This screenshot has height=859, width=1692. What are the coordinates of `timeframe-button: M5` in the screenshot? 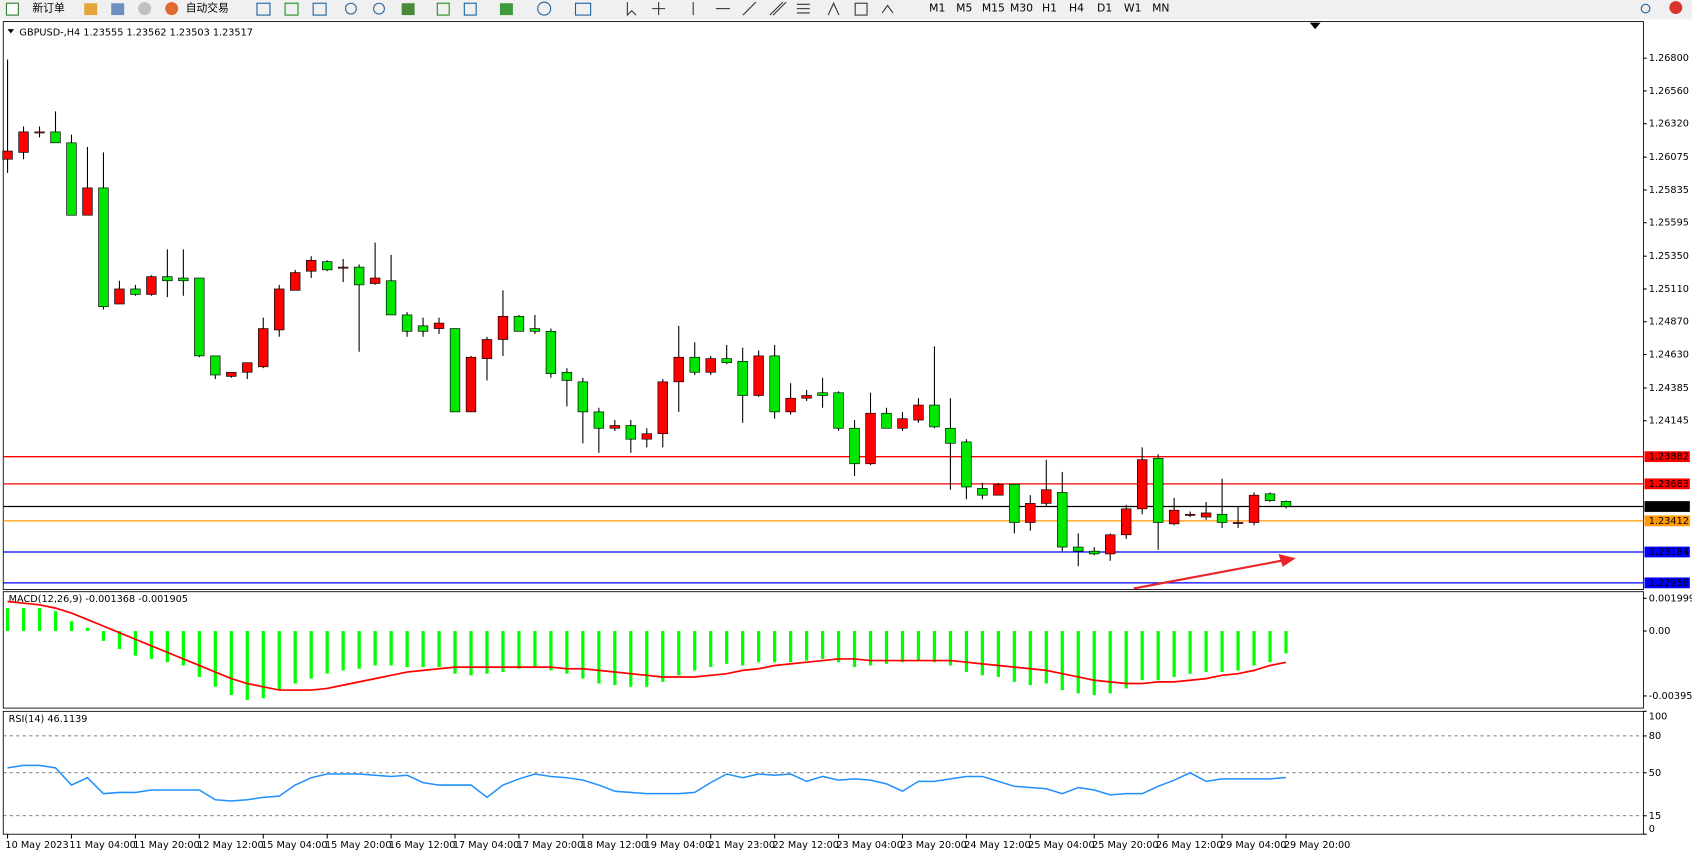 It's located at (964, 8).